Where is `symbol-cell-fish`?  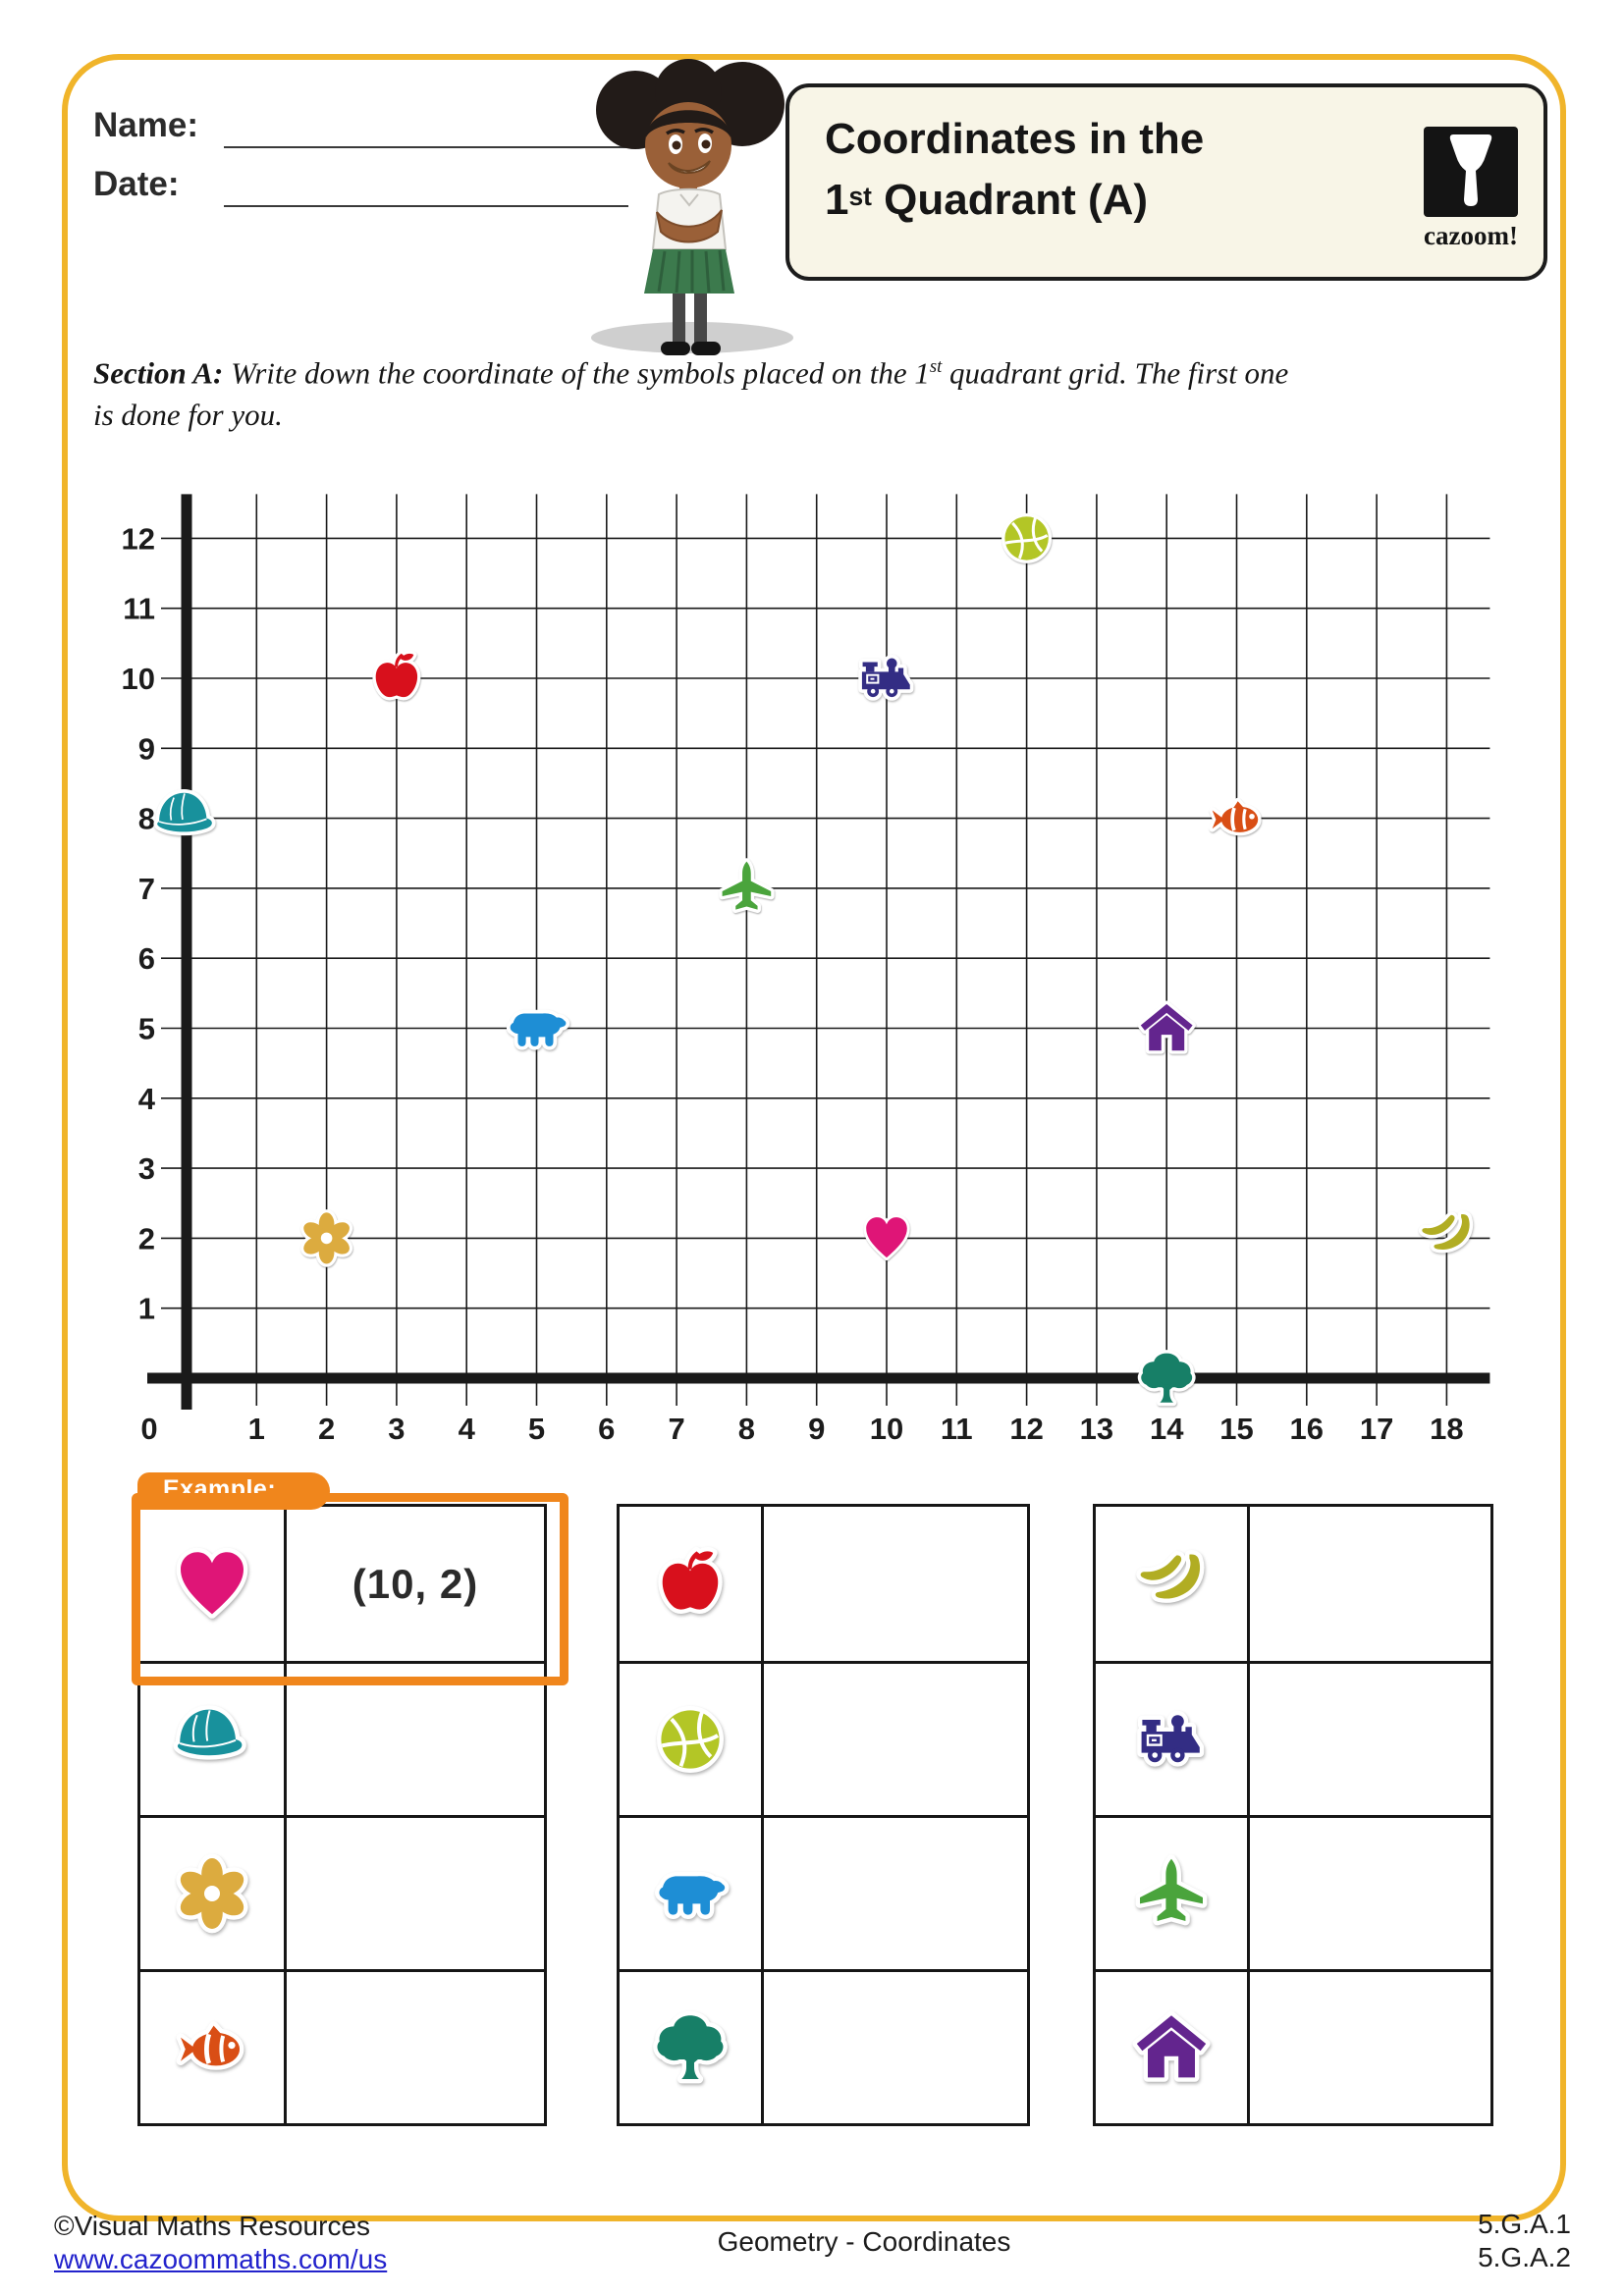
symbol-cell-fish is located at coordinates (212, 2046).